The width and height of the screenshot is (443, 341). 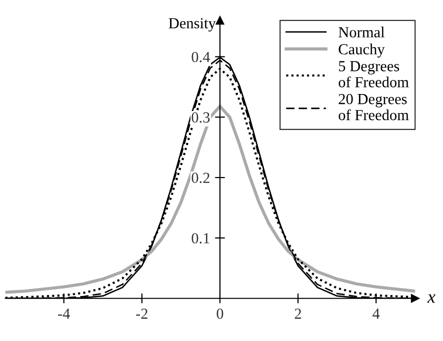 What do you see at coordinates (201, 238) in the screenshot?
I see `y-tick-label: 0.1` at bounding box center [201, 238].